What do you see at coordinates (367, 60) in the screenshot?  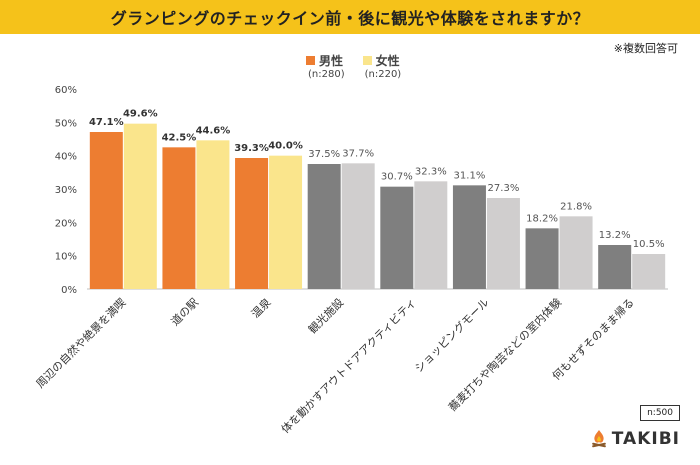 I see `legend-swatch-female` at bounding box center [367, 60].